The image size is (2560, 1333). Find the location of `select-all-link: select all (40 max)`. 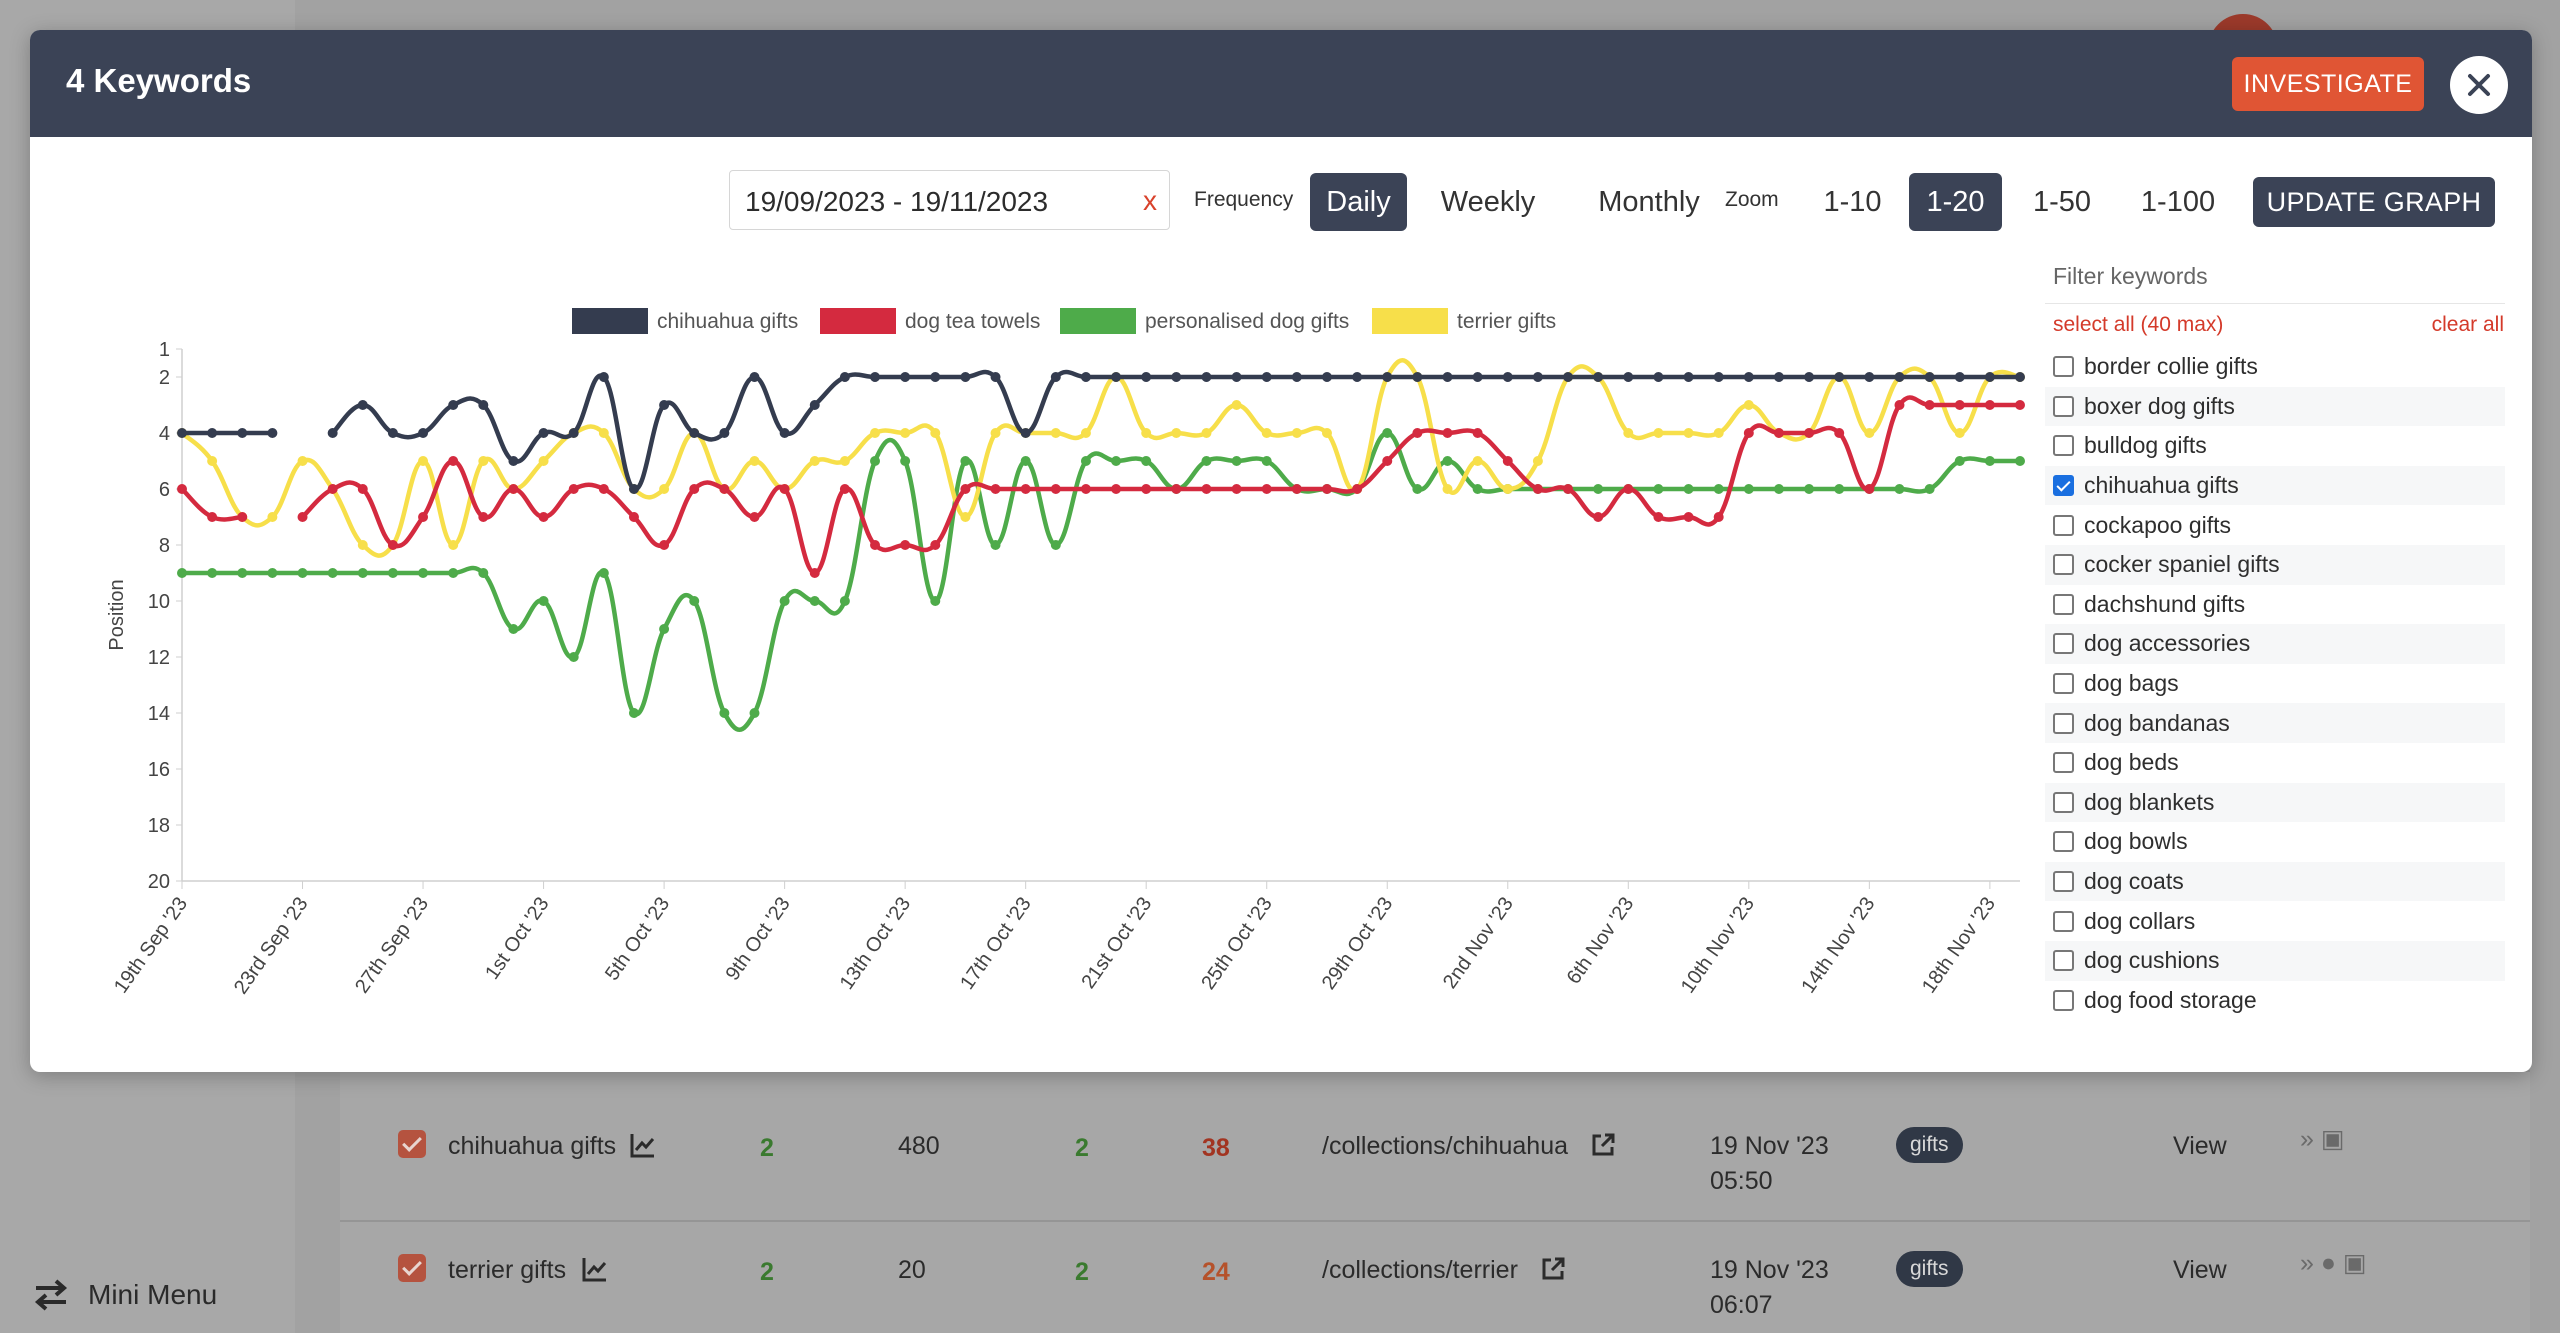

select-all-link: select all (40 max) is located at coordinates (2138, 324).